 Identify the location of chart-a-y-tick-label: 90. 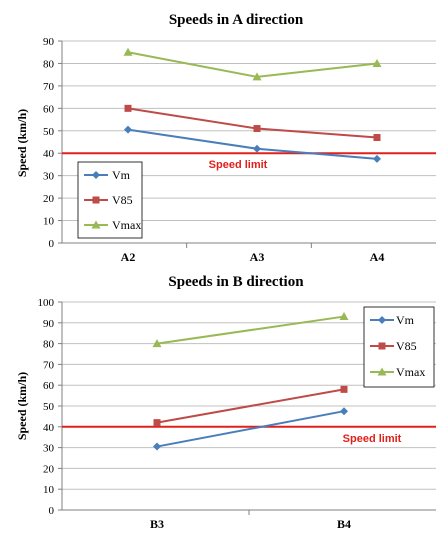
(49, 42).